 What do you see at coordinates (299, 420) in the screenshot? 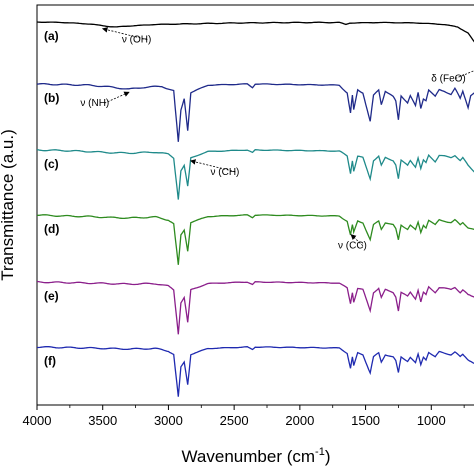
I see `x-tick-label-2000: 2000` at bounding box center [299, 420].